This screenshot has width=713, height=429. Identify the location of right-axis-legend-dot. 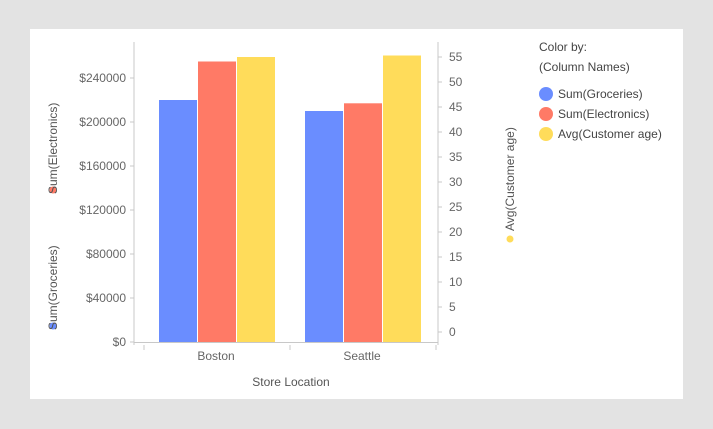
(510, 239).